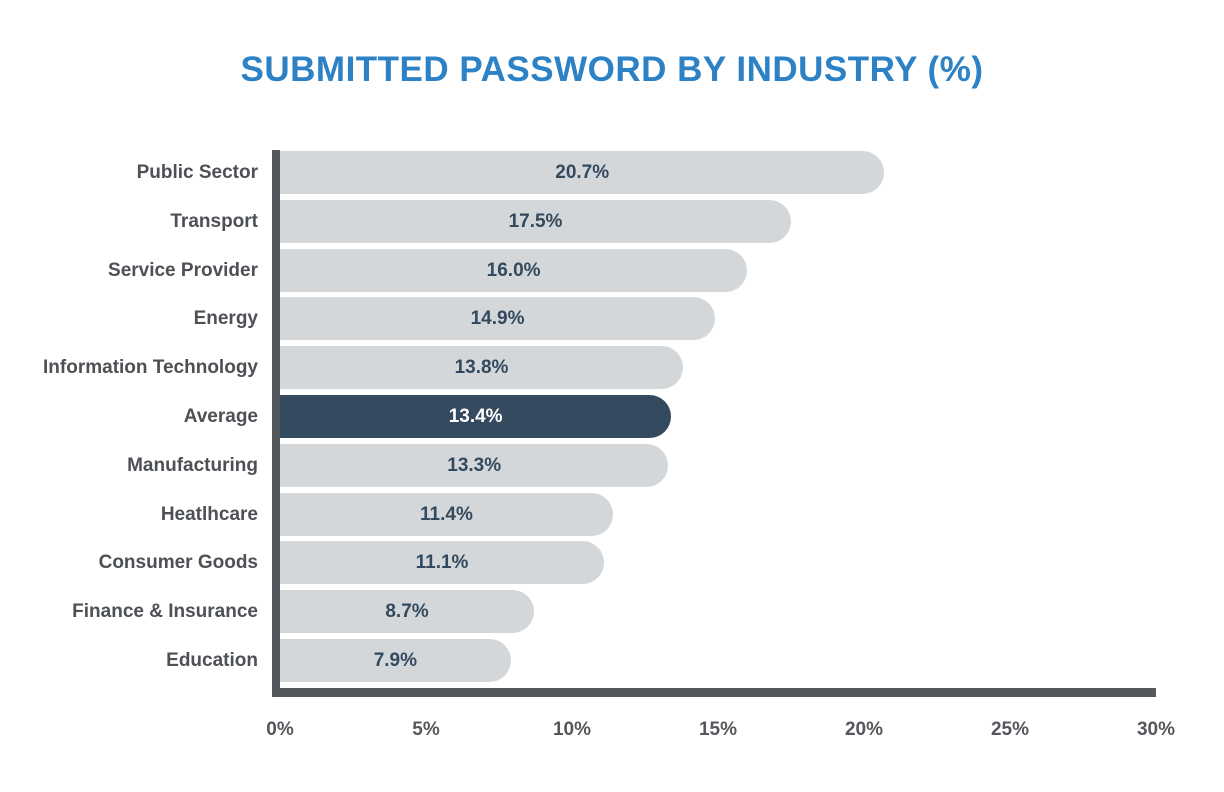 The width and height of the screenshot is (1224, 792). I want to click on bar-row: Service Provider 16.0%, so click(612, 270).